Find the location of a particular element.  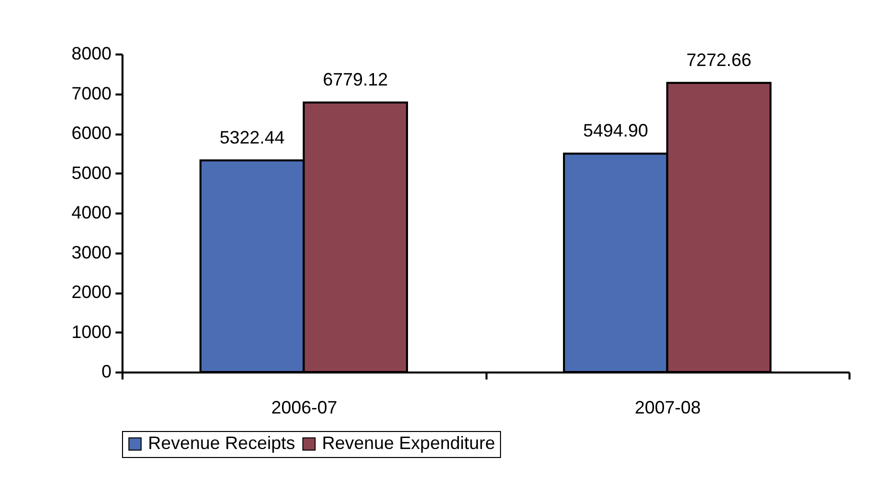

y-tick-label: 1000 is located at coordinates (91, 332).